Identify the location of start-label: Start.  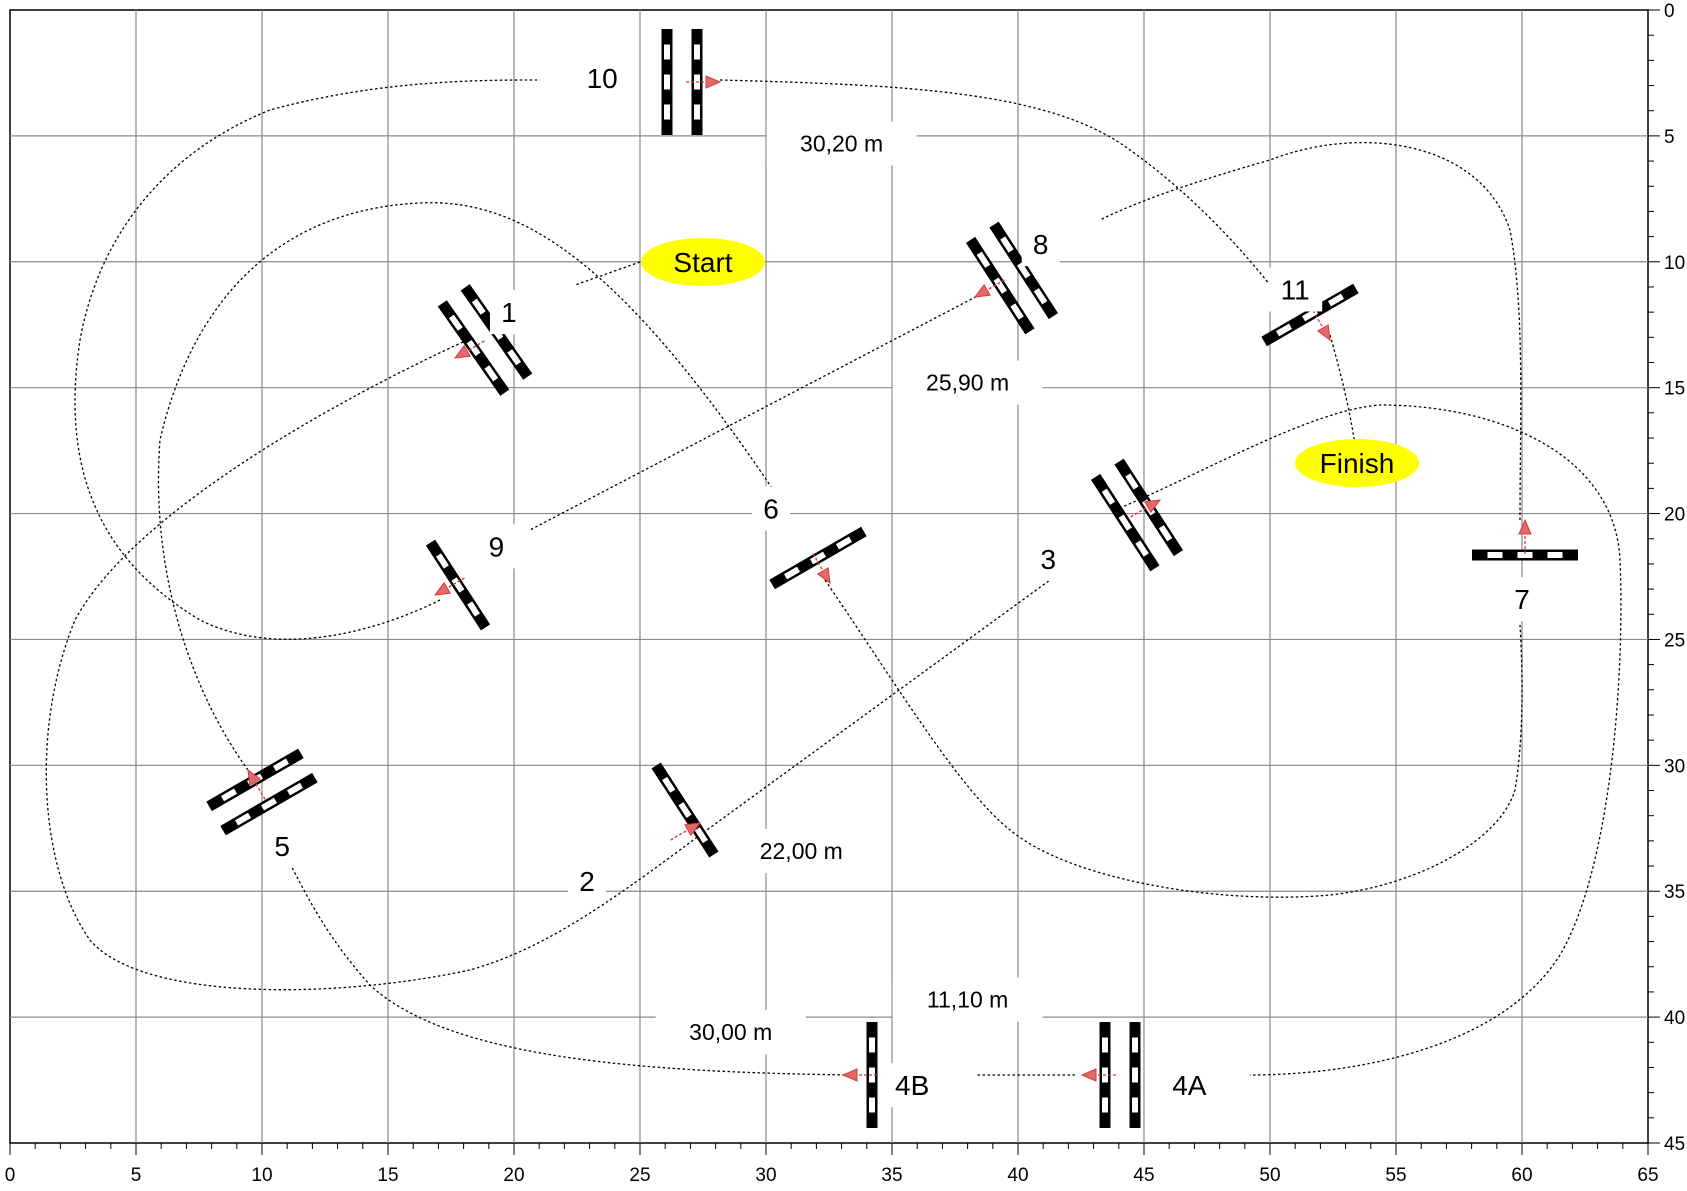
(702, 262).